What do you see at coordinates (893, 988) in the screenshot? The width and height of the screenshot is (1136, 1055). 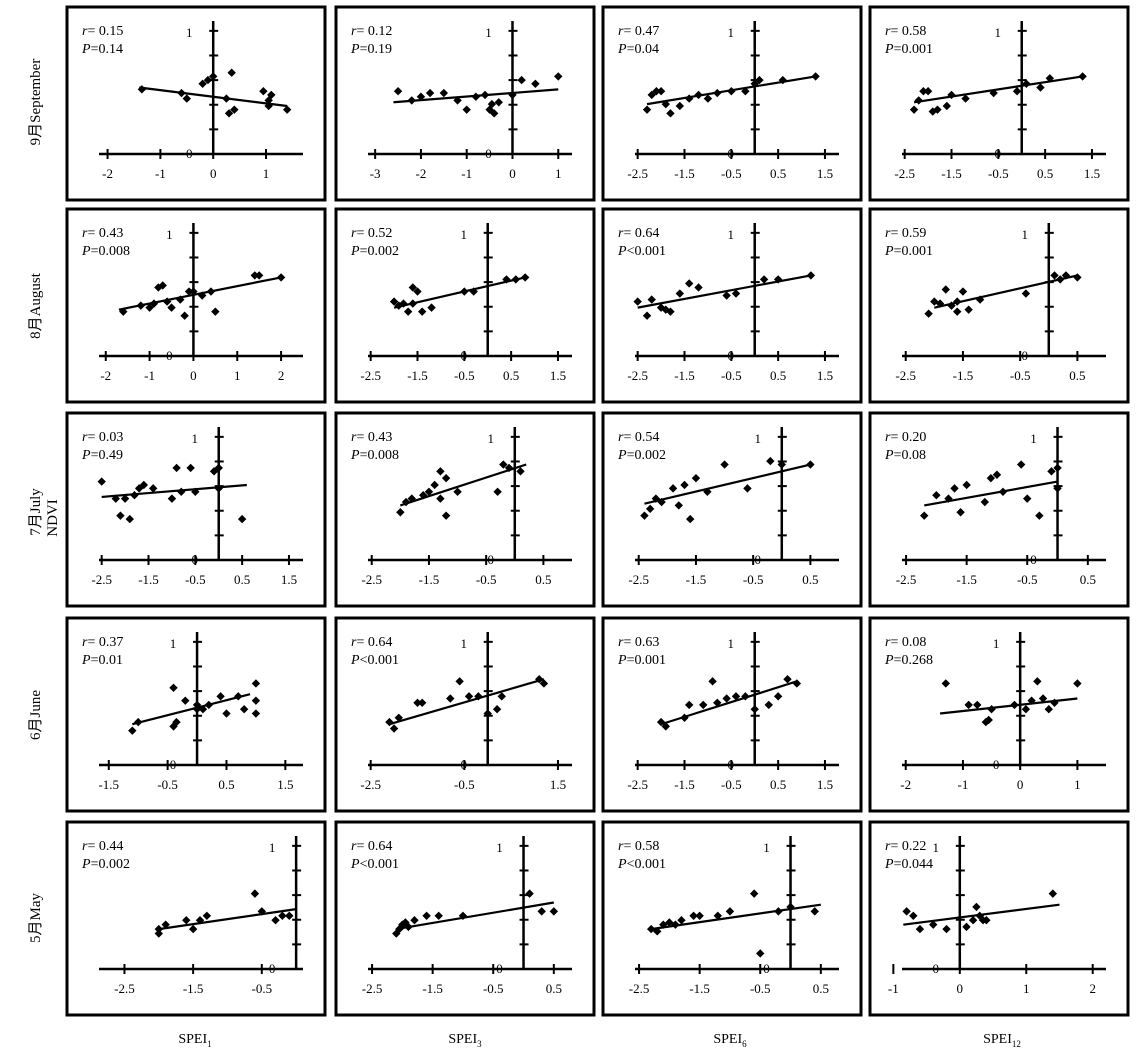 I see `x-tick-label: -1` at bounding box center [893, 988].